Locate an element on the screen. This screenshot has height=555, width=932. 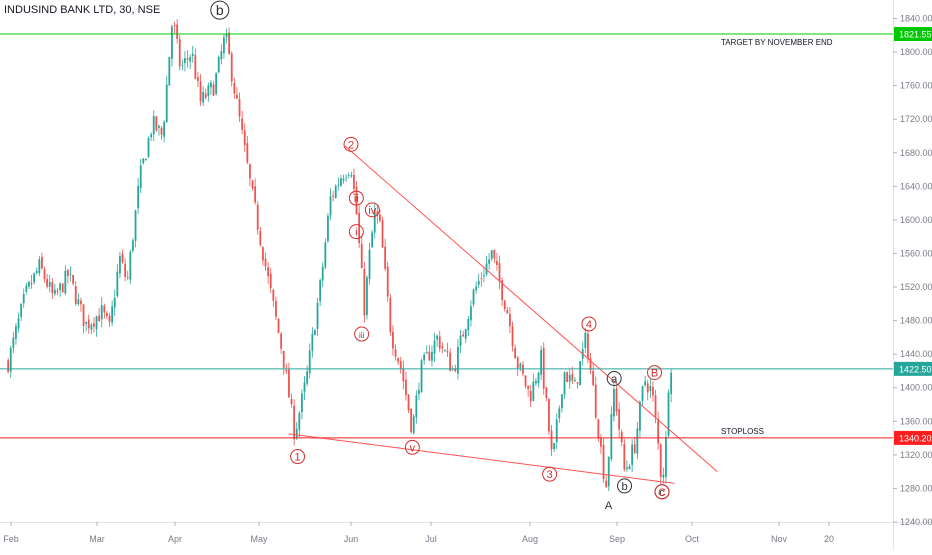
price-tick-label: 1520.00 is located at coordinates (916, 287).